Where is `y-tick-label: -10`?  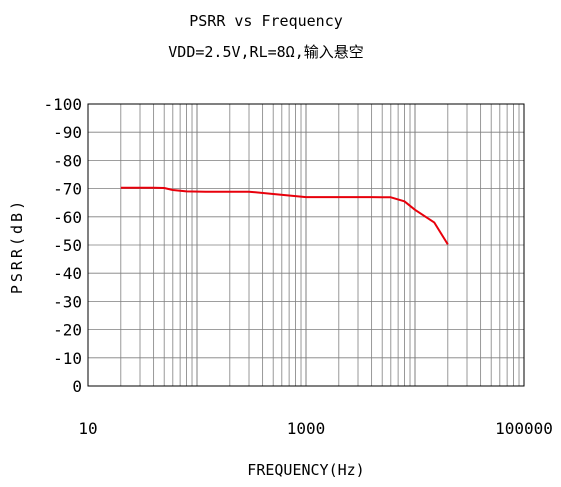 y-tick-label: -10 is located at coordinates (67, 358).